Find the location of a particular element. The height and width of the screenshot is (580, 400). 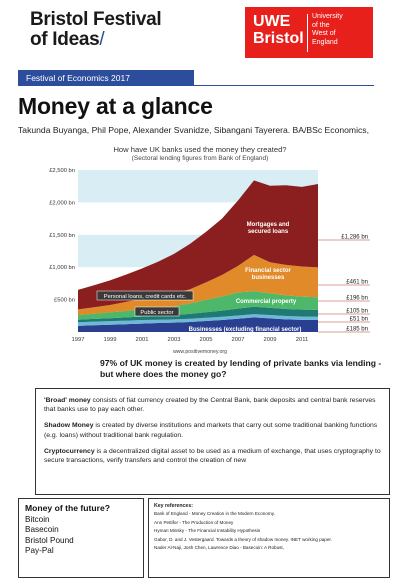

uwe-logo-small-3: West of is located at coordinates (324, 33).